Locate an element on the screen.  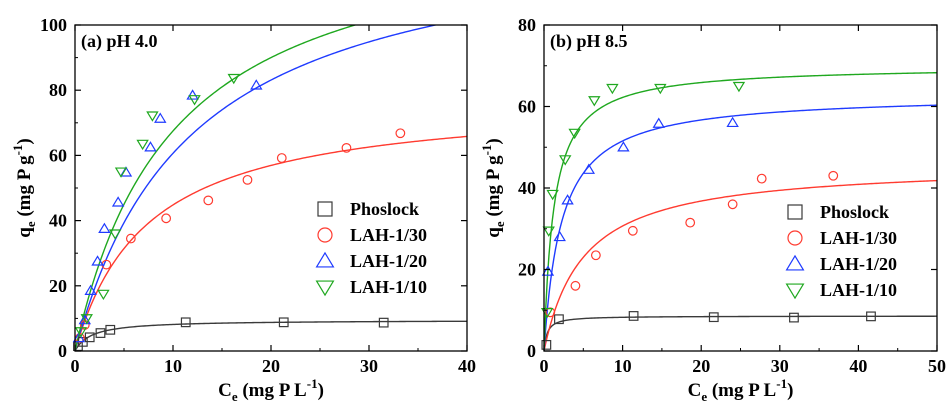
series-2-points is located at coordinates (167, 211).